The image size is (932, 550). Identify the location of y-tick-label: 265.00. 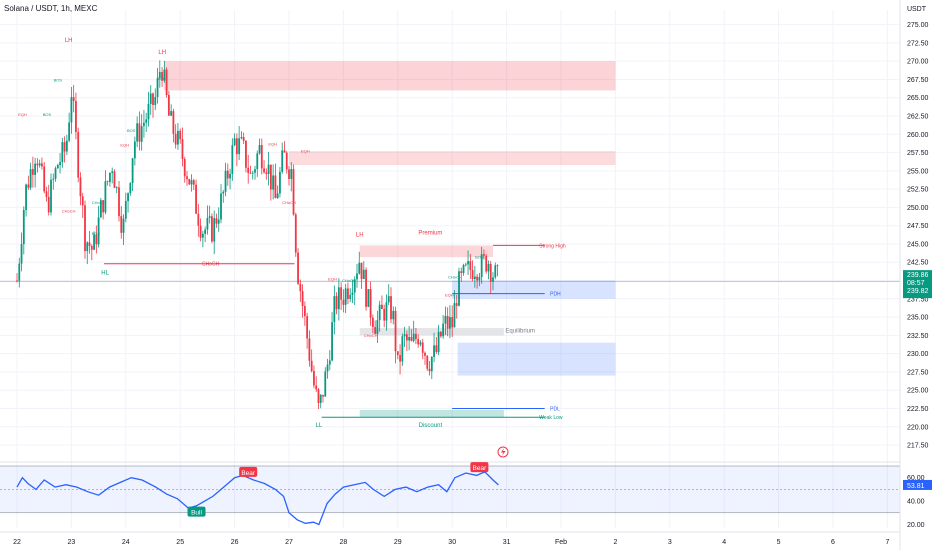
(918, 98).